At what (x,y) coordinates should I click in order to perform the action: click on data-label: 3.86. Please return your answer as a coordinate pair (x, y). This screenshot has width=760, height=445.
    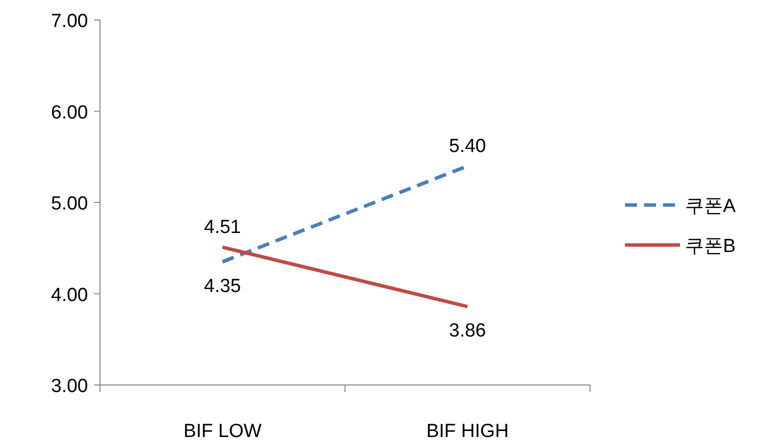
    Looking at the image, I should click on (467, 331).